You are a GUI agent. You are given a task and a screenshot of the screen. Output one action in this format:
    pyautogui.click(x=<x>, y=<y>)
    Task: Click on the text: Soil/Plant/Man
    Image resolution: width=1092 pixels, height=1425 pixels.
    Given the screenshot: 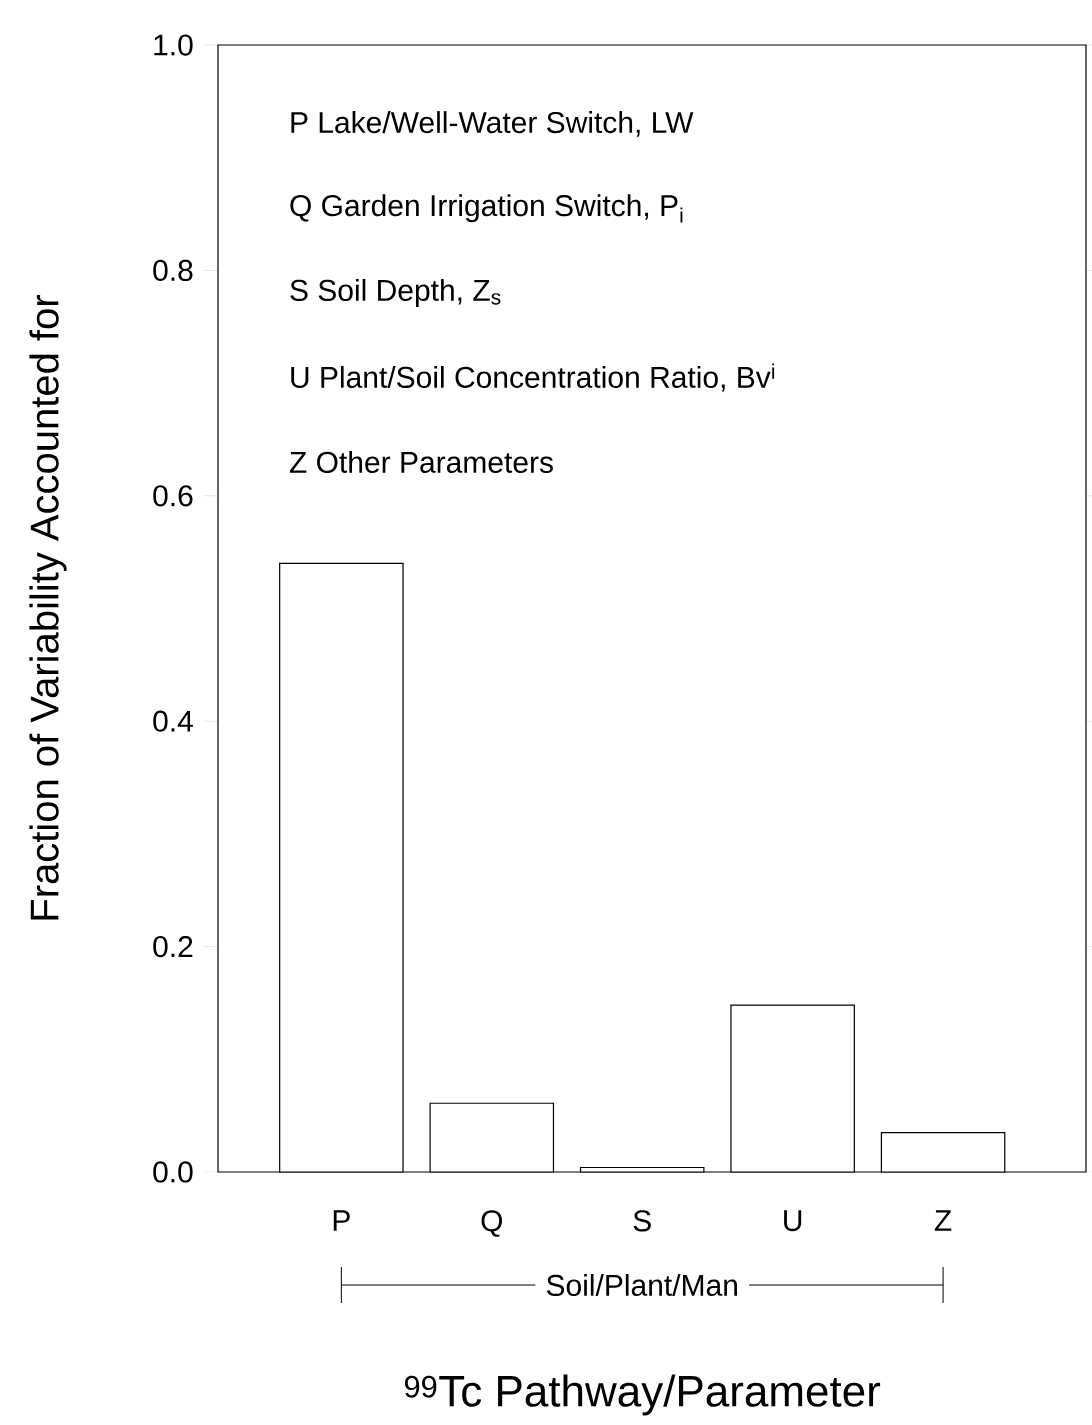 What is the action you would take?
    pyautogui.click(x=641, y=1285)
    